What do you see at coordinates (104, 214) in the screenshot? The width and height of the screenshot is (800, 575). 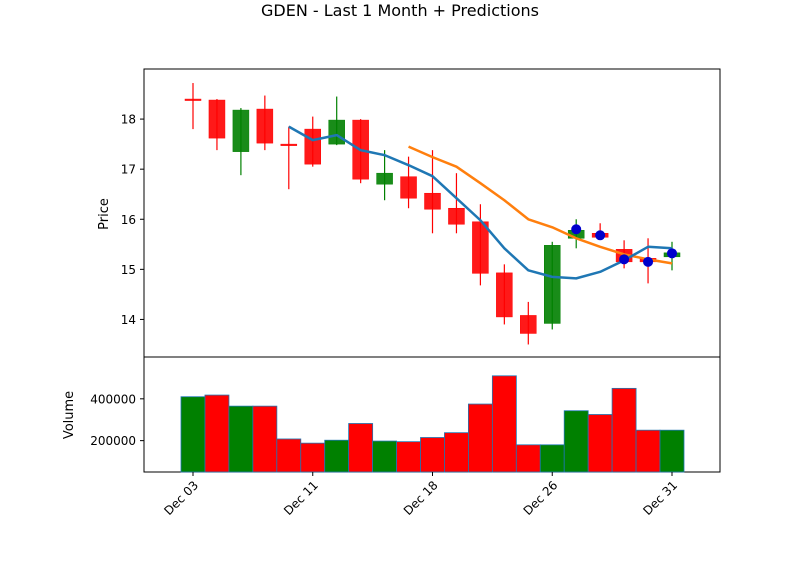 I see `price-y-label: Price` at bounding box center [104, 214].